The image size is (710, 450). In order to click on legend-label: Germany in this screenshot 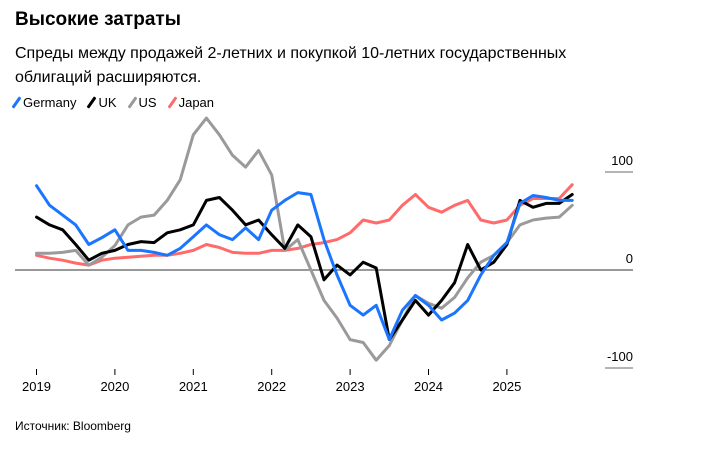, I will do `click(50, 102)`.